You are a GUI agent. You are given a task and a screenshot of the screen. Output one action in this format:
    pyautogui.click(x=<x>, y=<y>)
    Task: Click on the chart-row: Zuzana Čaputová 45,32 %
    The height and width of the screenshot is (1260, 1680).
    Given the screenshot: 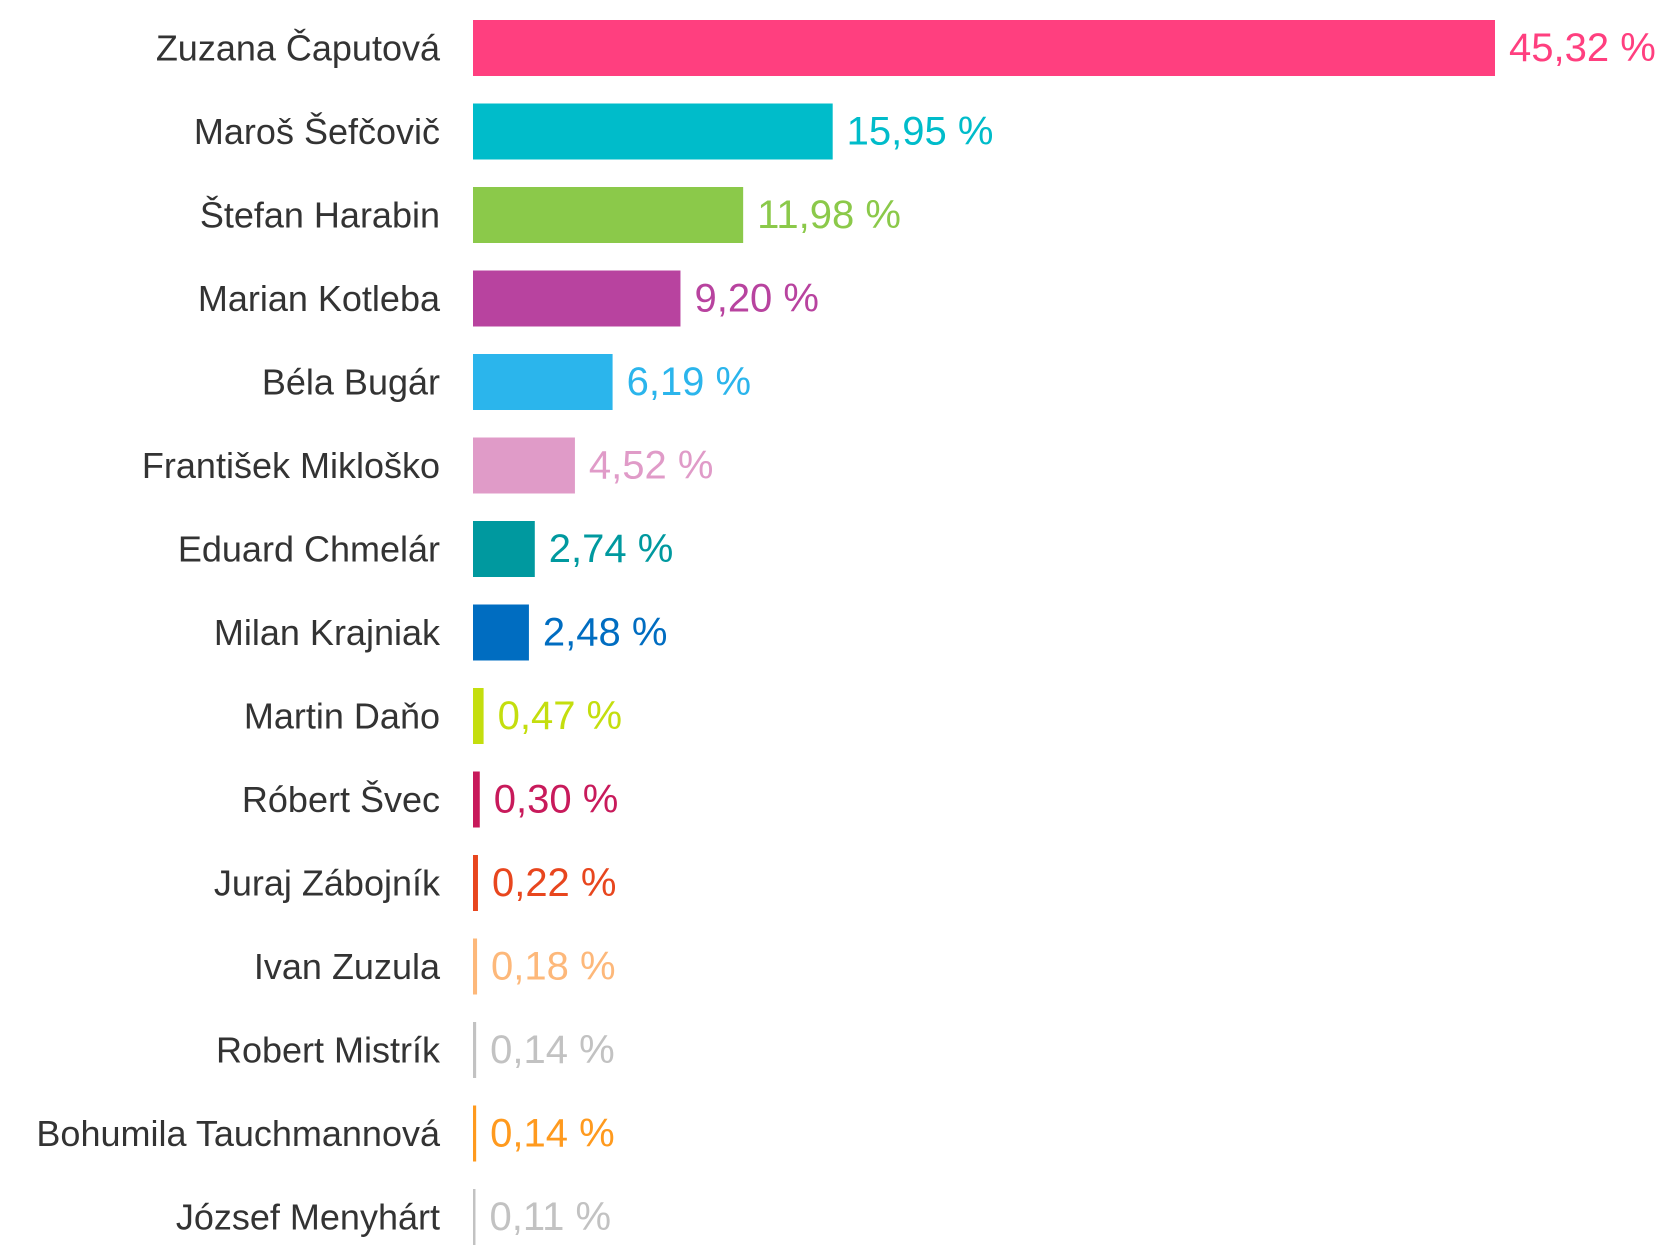 What is the action you would take?
    pyautogui.click(x=906, y=48)
    